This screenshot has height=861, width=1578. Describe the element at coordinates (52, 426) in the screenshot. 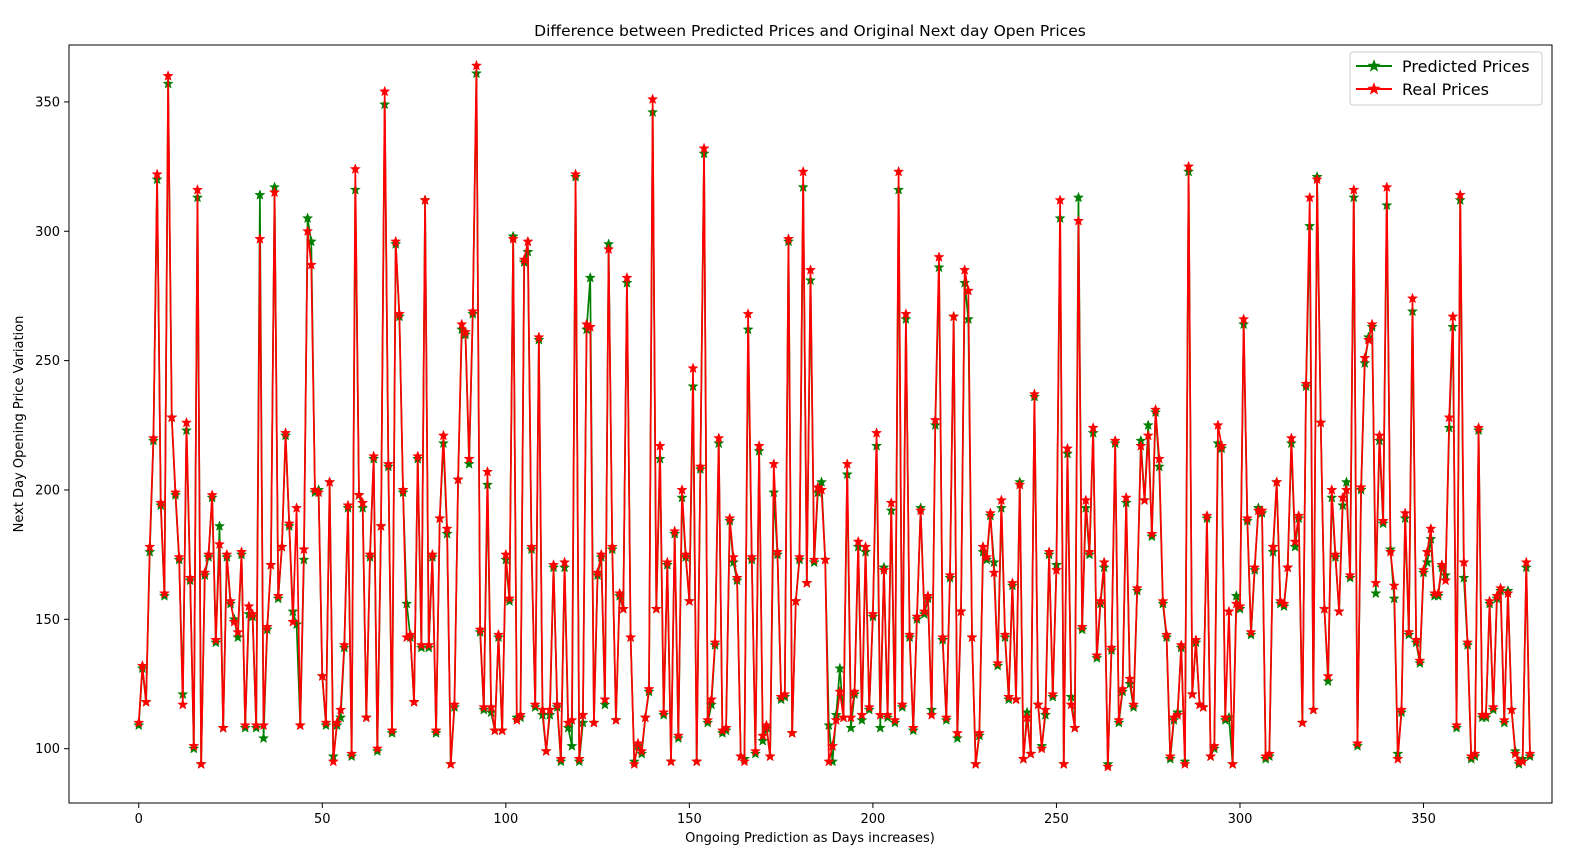

I see `y-axis: 100 150 200 250 300 350` at that location.